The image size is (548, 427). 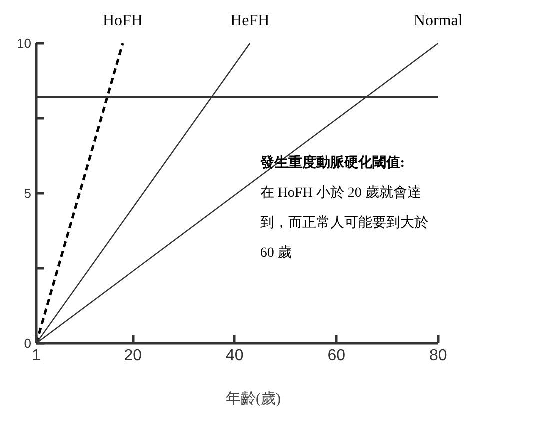 I want to click on series-label: HeFH, so click(x=250, y=21).